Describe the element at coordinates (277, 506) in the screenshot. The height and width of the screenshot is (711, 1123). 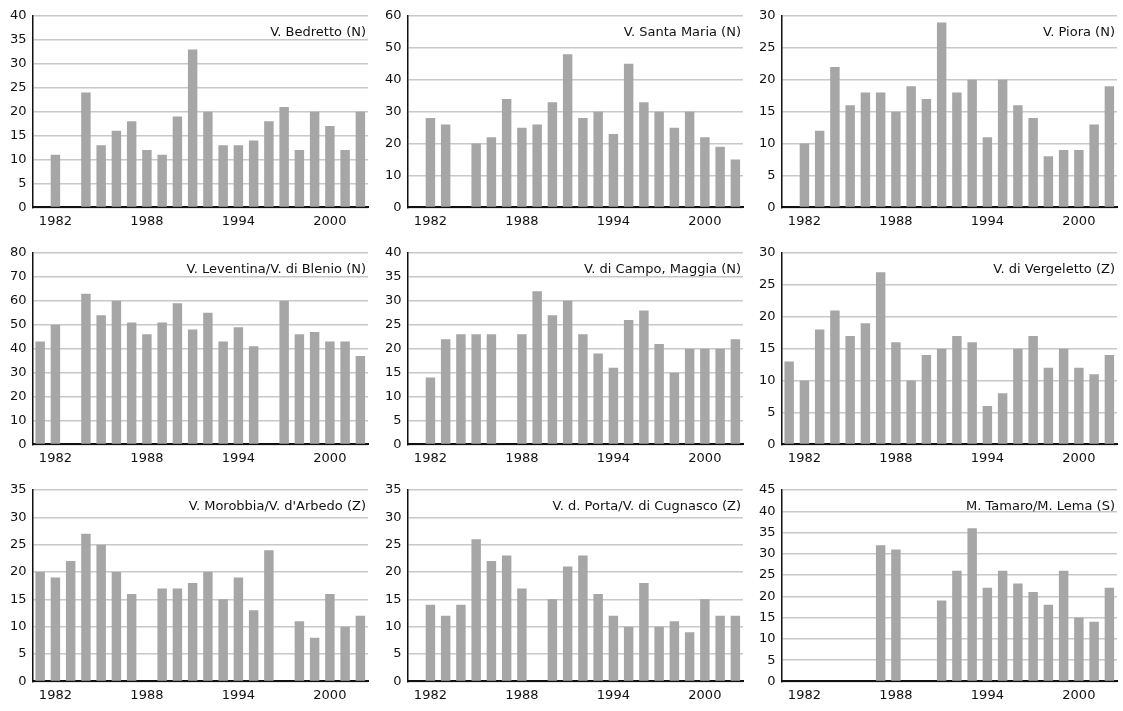
I see `text: V. Morobbia/V. d'Arbedo (Z)` at that location.